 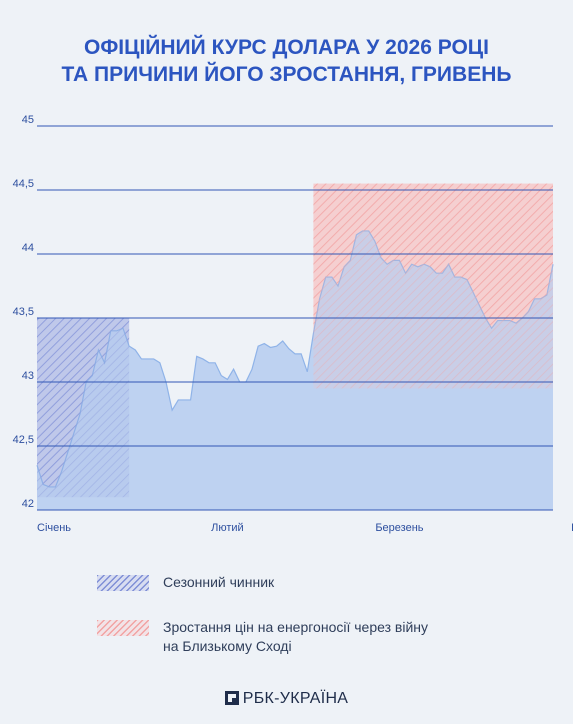 I want to click on logo-text: РБК-УКРАЇНА, so click(x=295, y=698).